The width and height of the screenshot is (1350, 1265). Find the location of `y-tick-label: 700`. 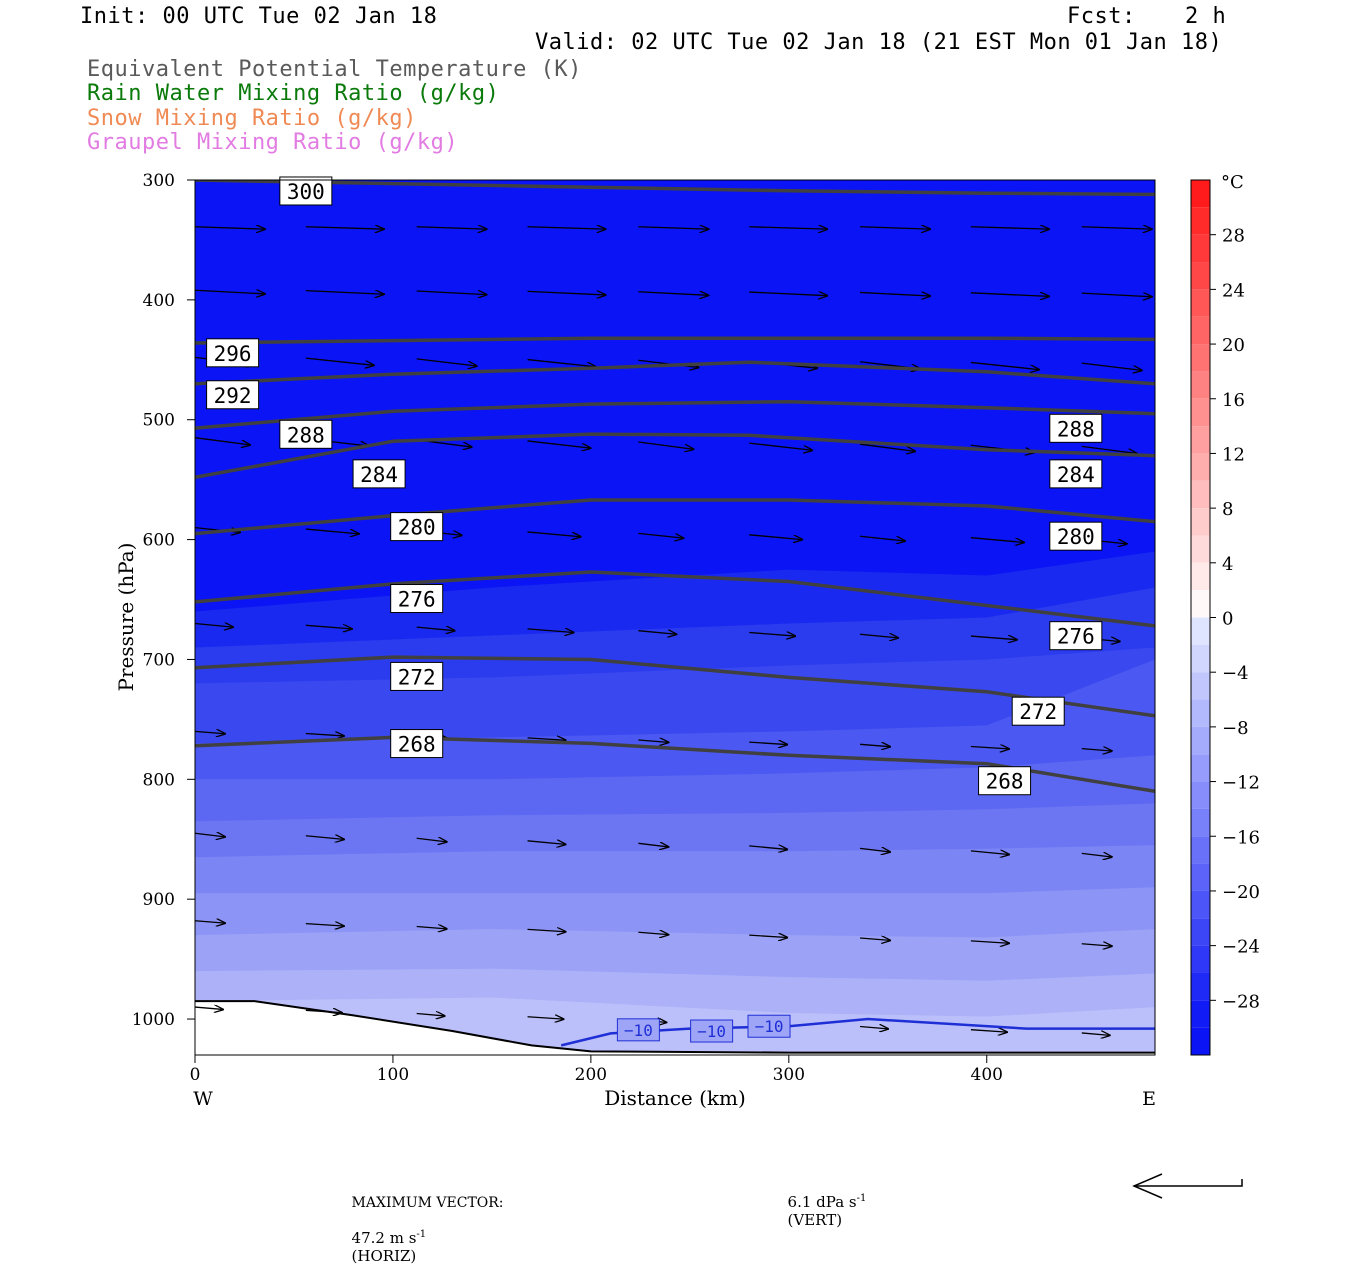

y-tick-label: 700 is located at coordinates (159, 660).